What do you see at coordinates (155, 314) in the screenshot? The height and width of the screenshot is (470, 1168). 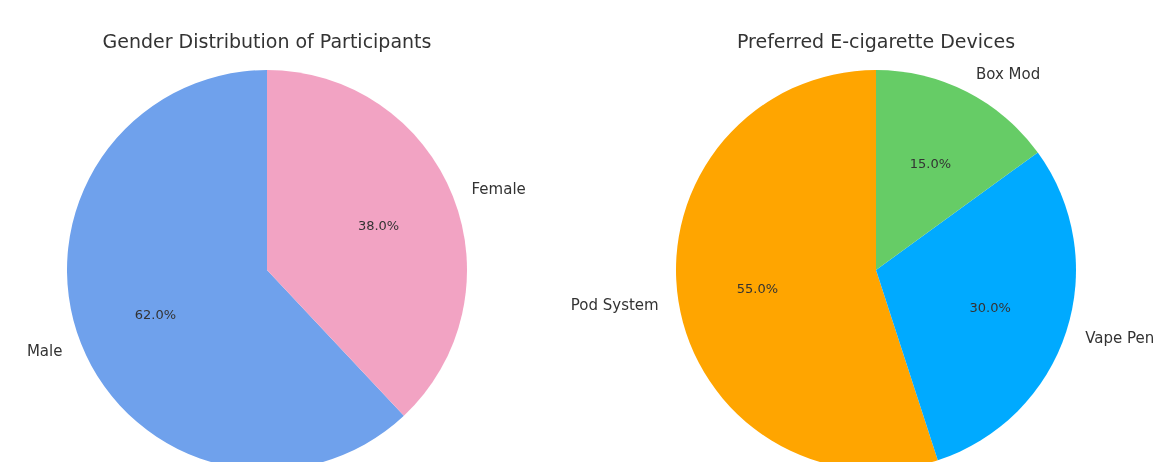 I see `data-label: 62.0%` at bounding box center [155, 314].